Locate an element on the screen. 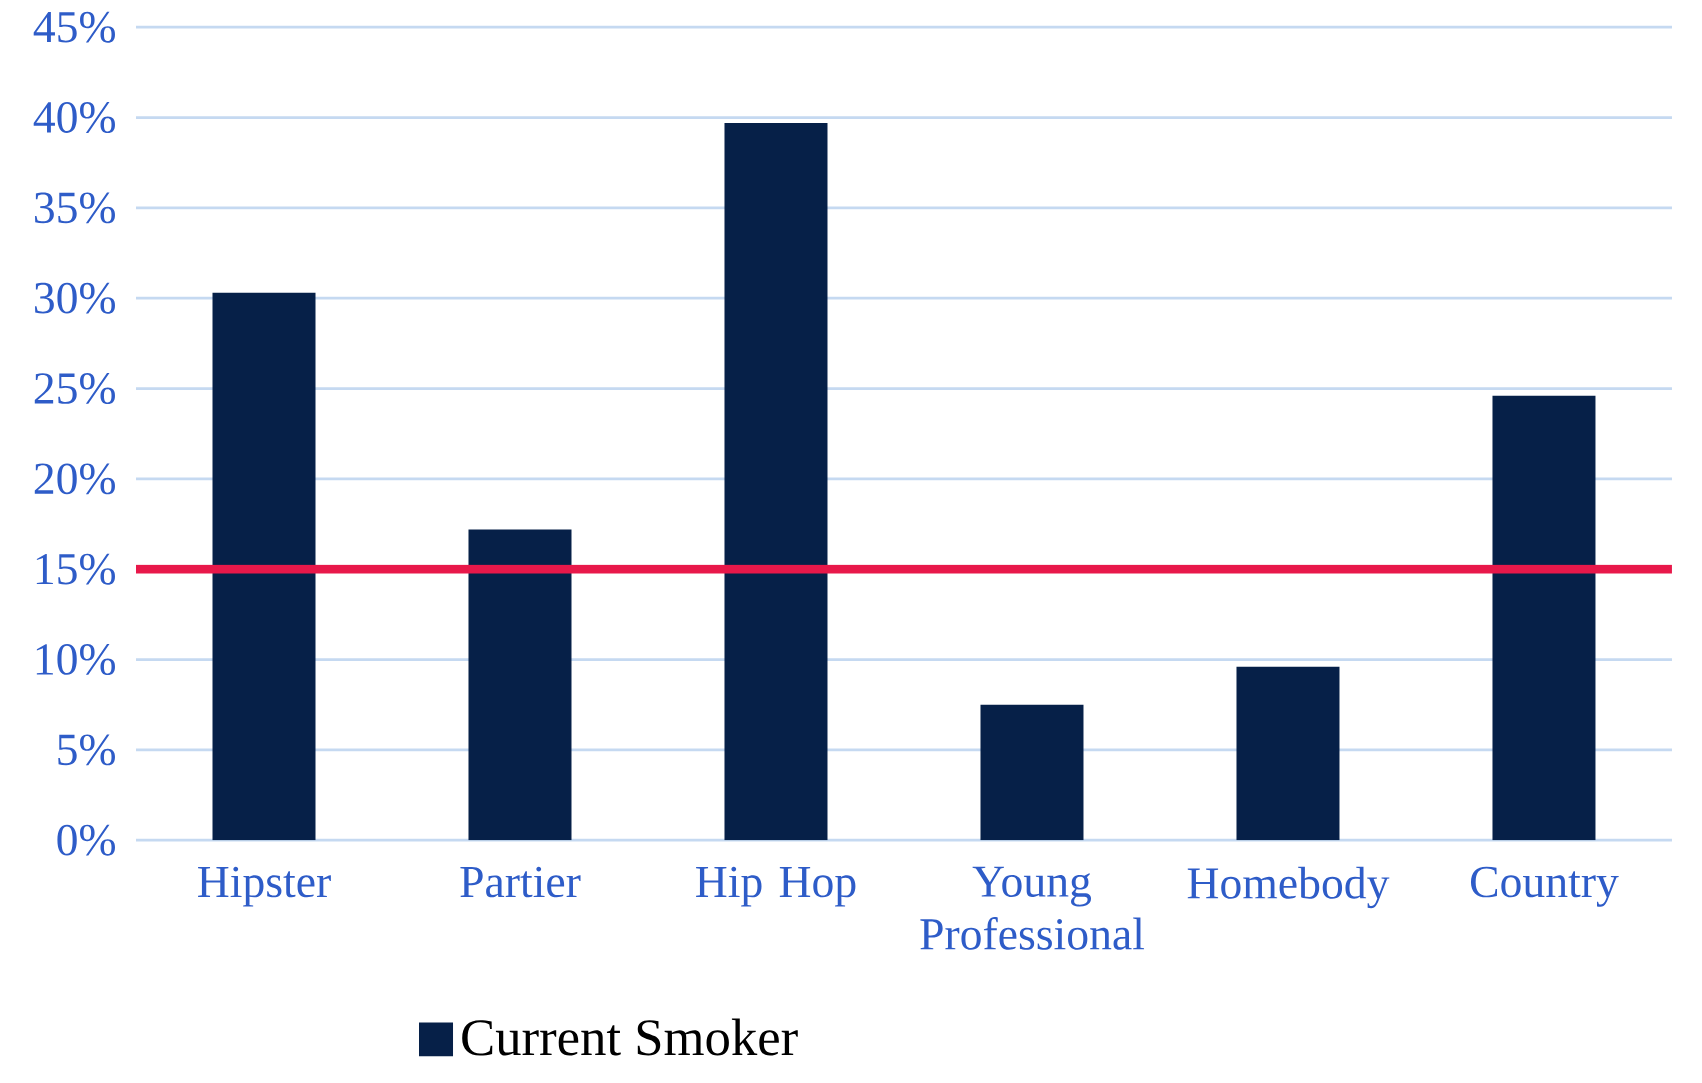 This screenshot has height=1083, width=1702. y-tick-label: 0% is located at coordinates (86, 840).